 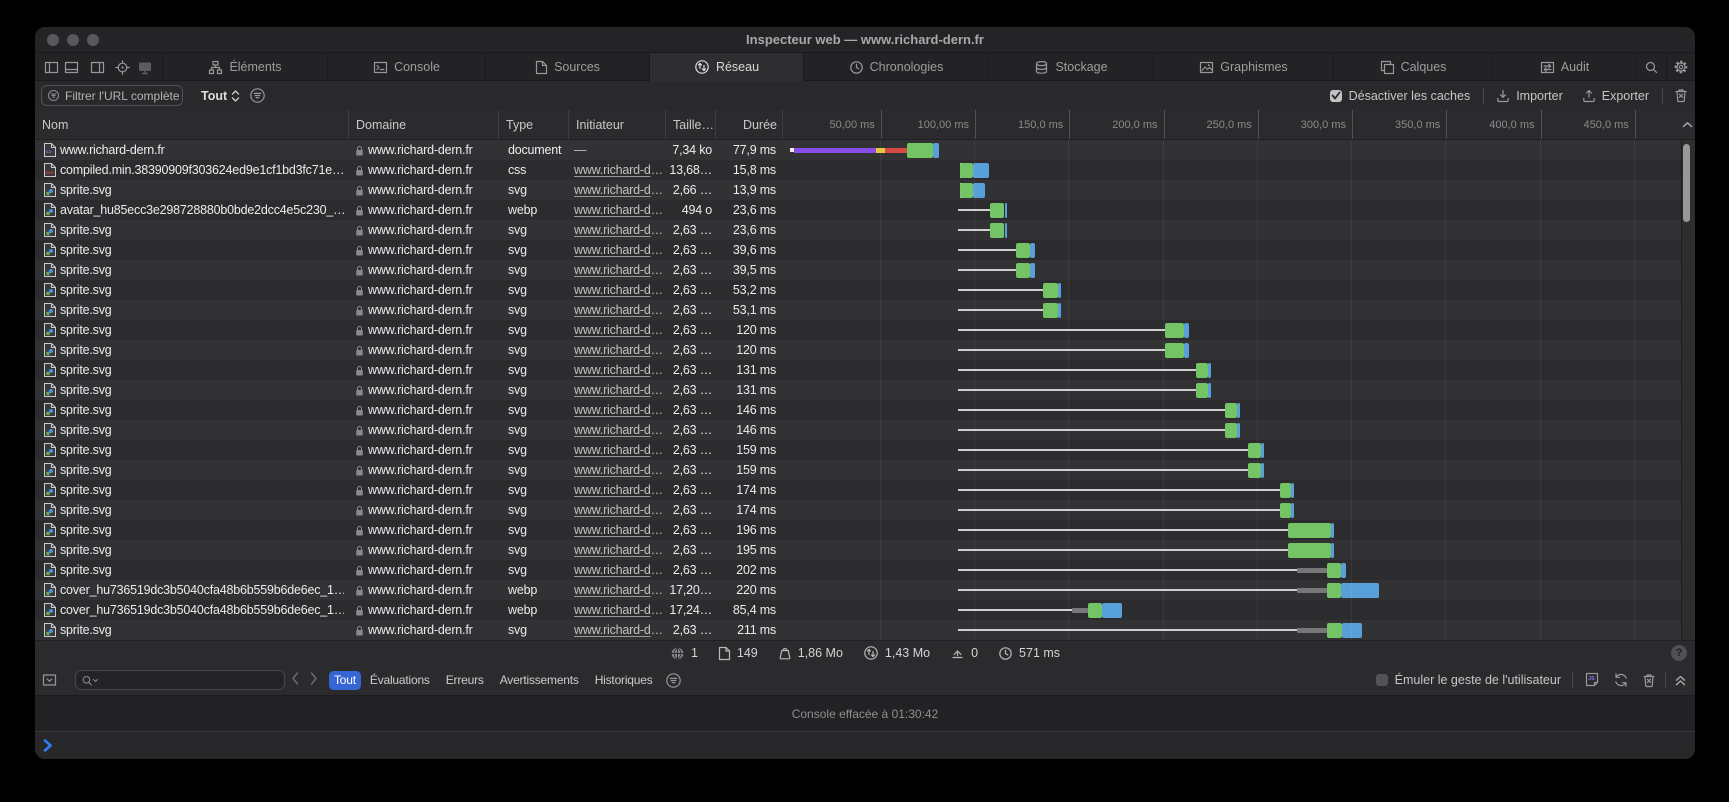 What do you see at coordinates (1688, 390) in the screenshot?
I see `scrollbar-track` at bounding box center [1688, 390].